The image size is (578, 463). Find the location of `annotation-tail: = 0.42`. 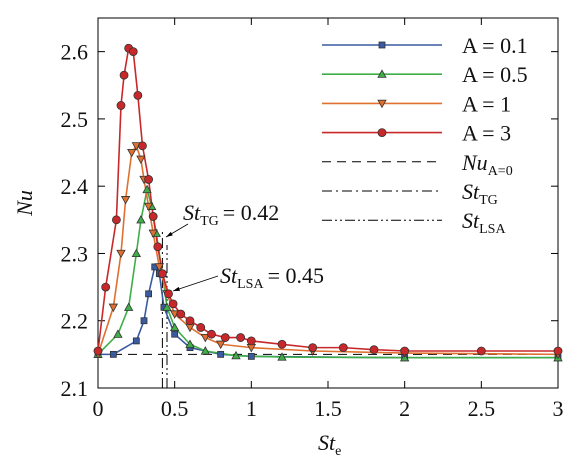

annotation-tail: = 0.42 is located at coordinates (251, 212).